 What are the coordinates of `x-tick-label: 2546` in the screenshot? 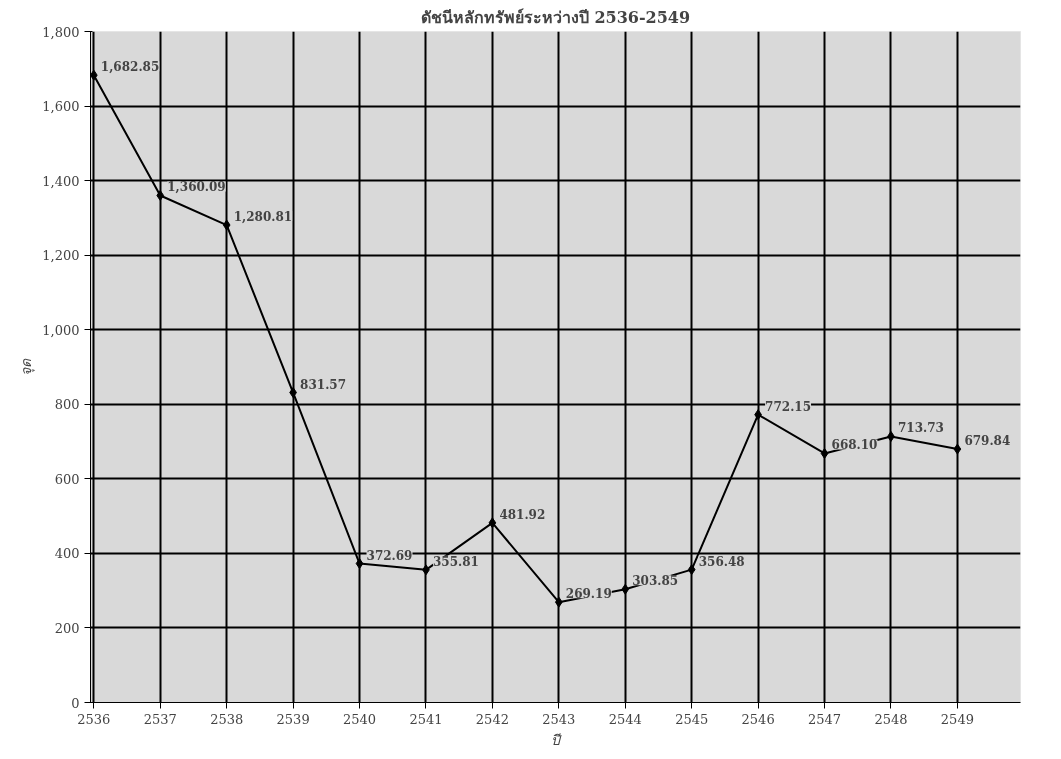 It's located at (758, 719).